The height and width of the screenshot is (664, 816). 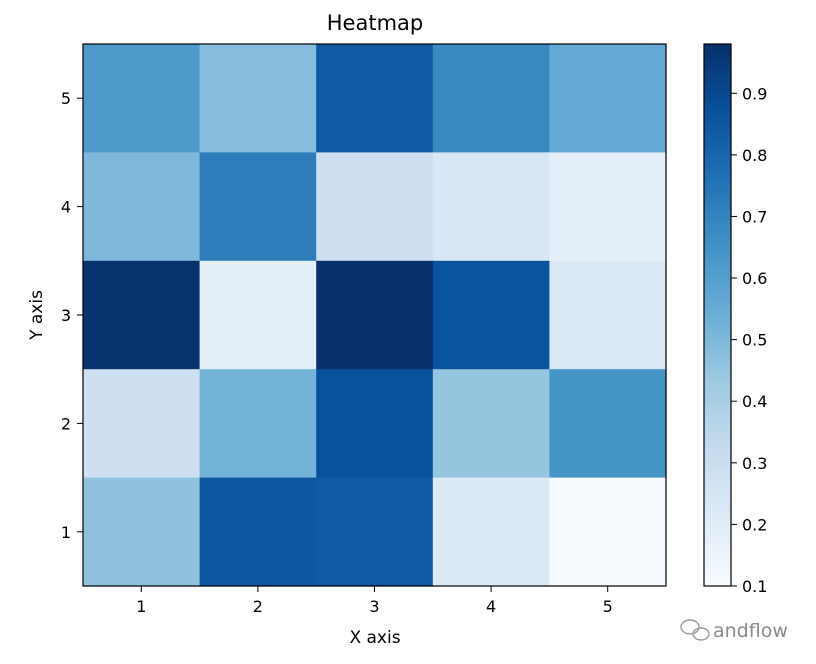 What do you see at coordinates (695, 630) in the screenshot?
I see `wechat-icon` at bounding box center [695, 630].